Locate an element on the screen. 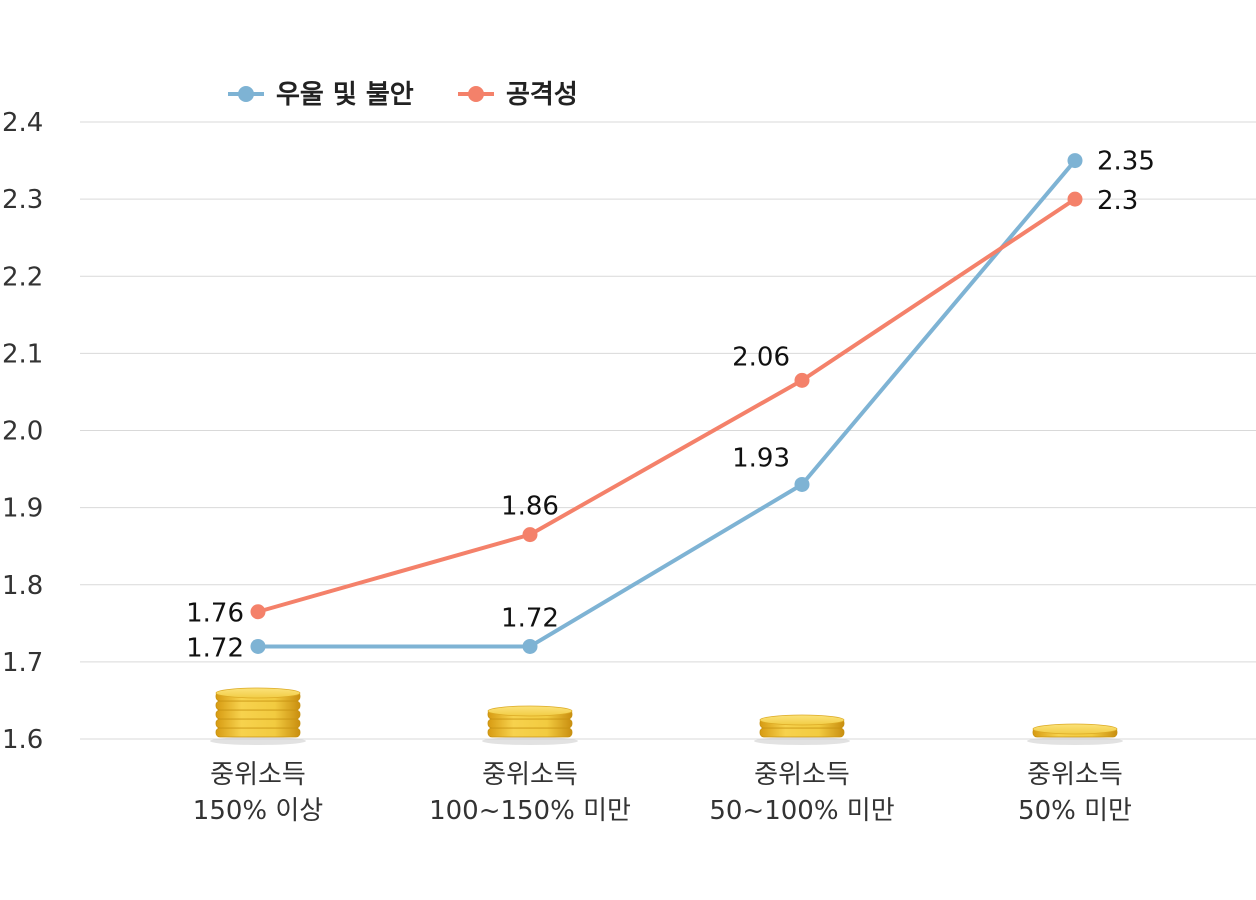  data-label: 1.93 is located at coordinates (761, 458).